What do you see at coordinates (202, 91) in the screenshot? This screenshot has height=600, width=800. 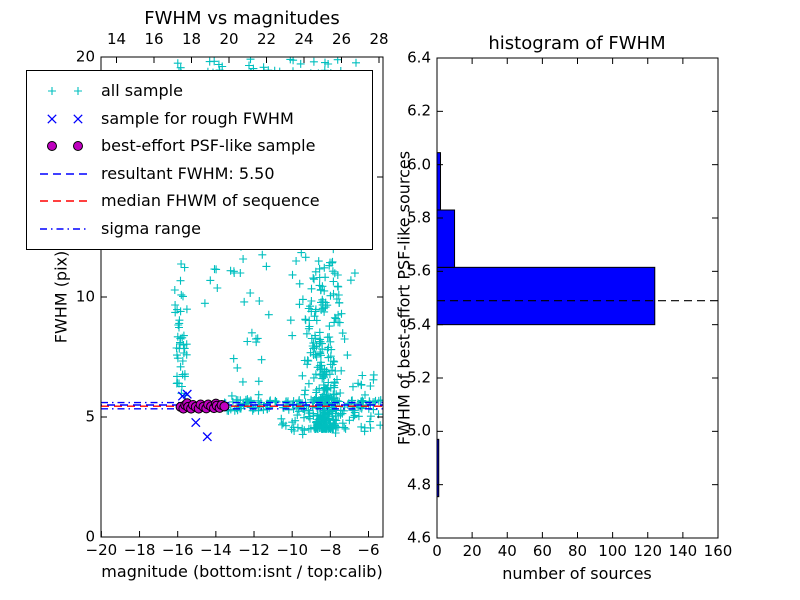 I see `legend-item: all sample` at bounding box center [202, 91].